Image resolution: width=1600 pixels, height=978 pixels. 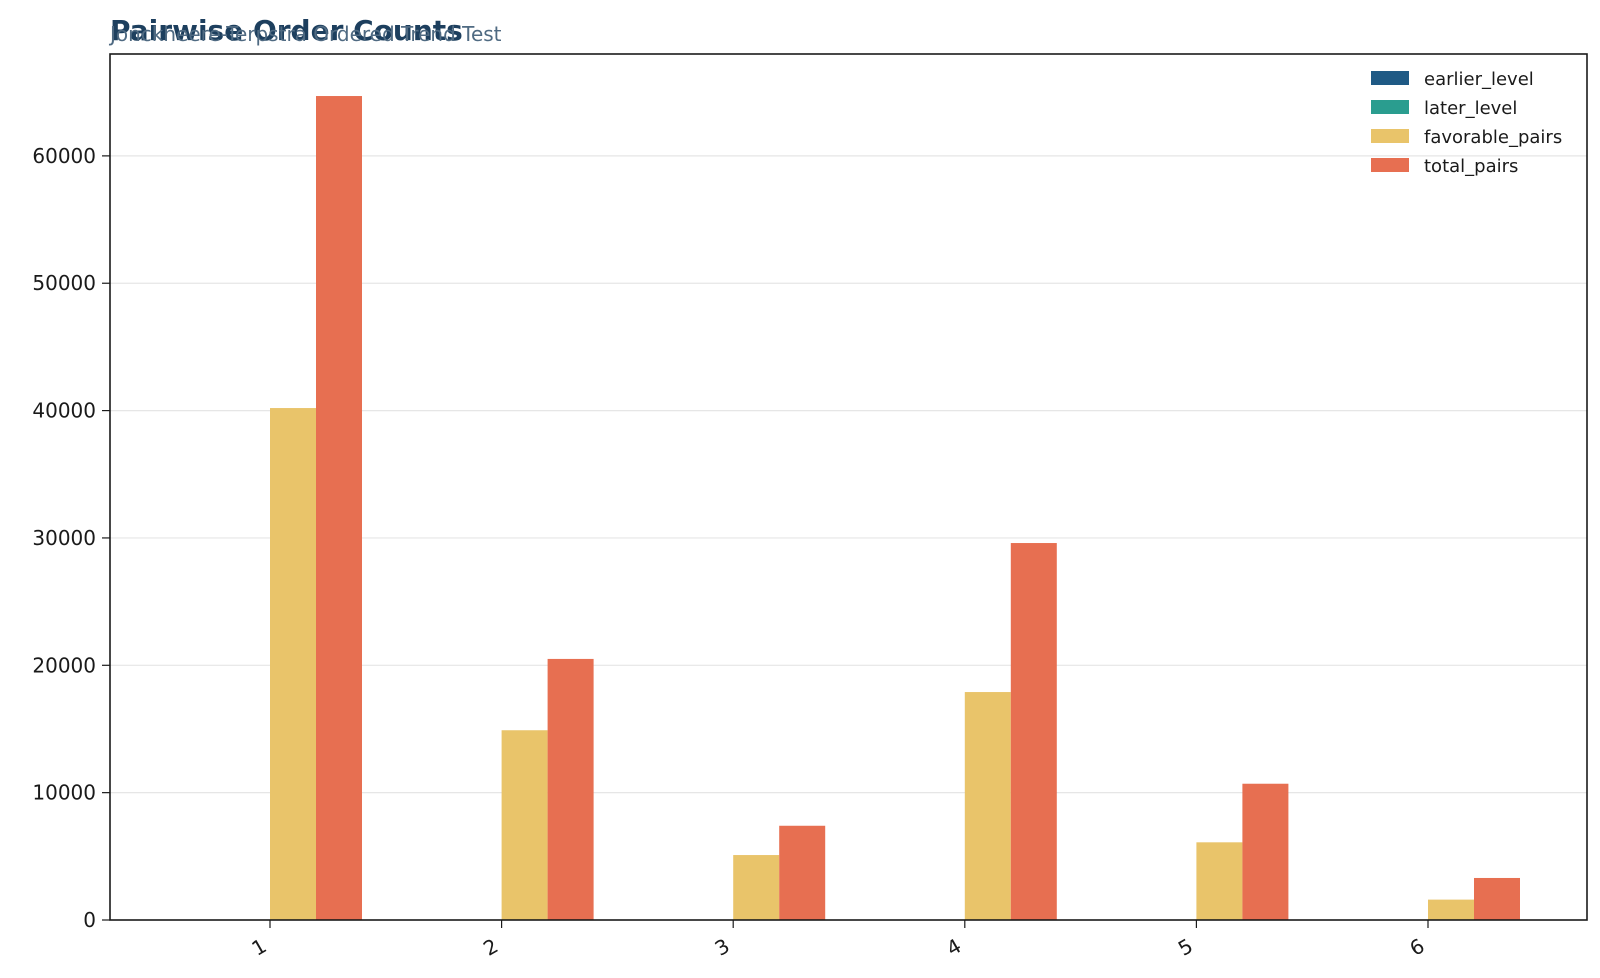 What do you see at coordinates (1470, 108) in the screenshot?
I see `legend-label: later_level` at bounding box center [1470, 108].